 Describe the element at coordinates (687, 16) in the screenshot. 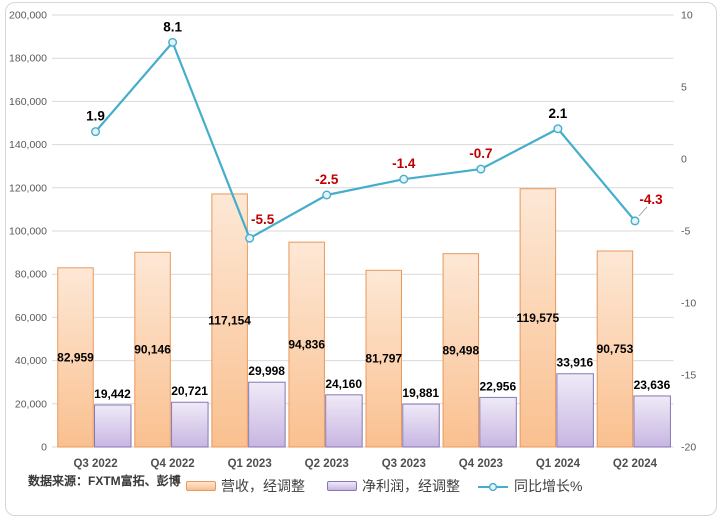

I see `right-axis-tick-label: 10` at that location.